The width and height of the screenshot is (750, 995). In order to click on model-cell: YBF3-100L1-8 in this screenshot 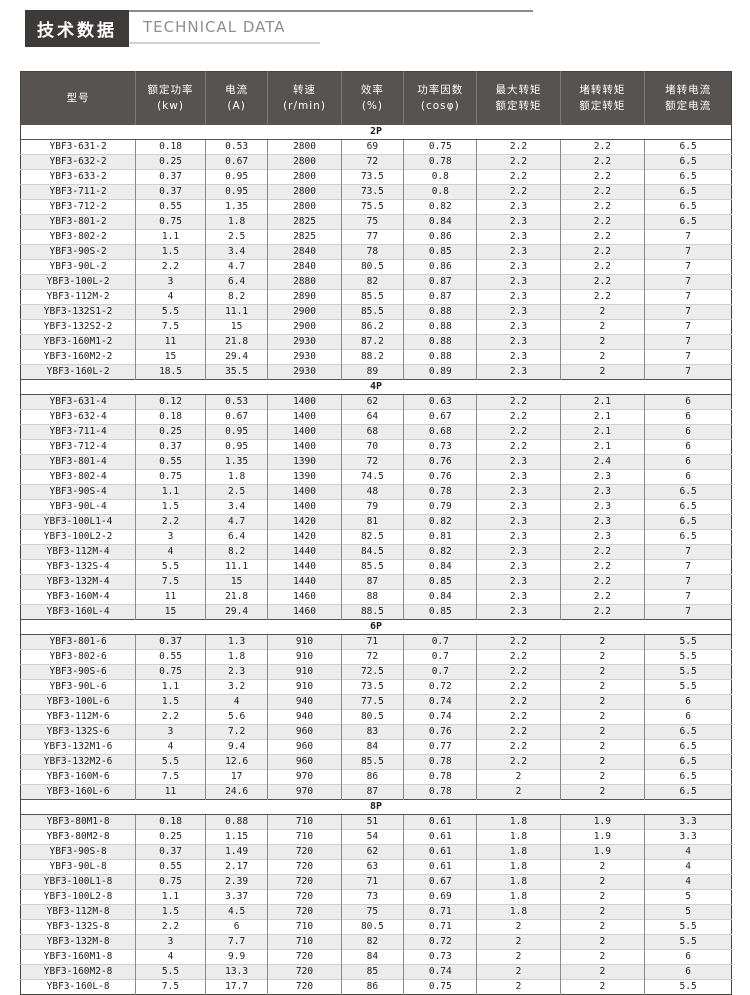, I will do `click(78, 882)`.